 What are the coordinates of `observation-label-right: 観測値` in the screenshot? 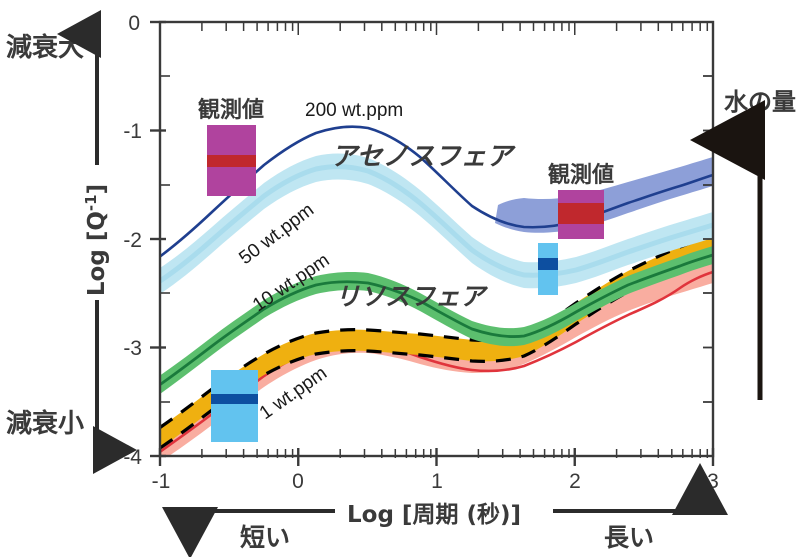 It's located at (581, 175).